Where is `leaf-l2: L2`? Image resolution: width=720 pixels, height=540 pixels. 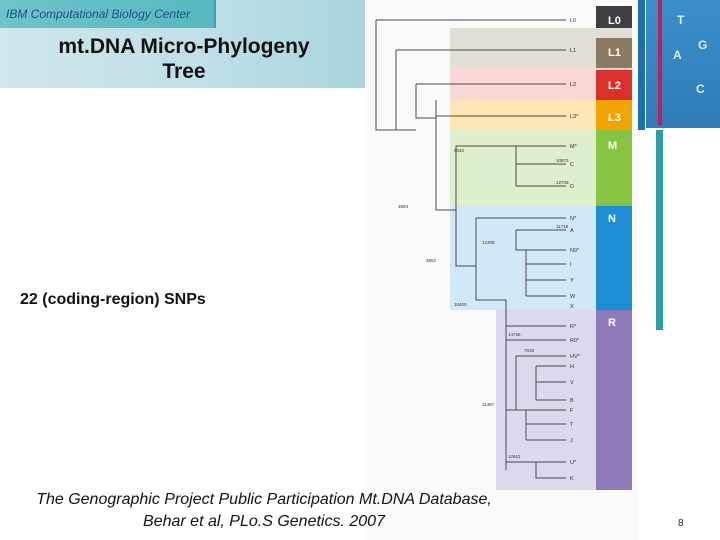
leaf-l2: L2 is located at coordinates (573, 85).